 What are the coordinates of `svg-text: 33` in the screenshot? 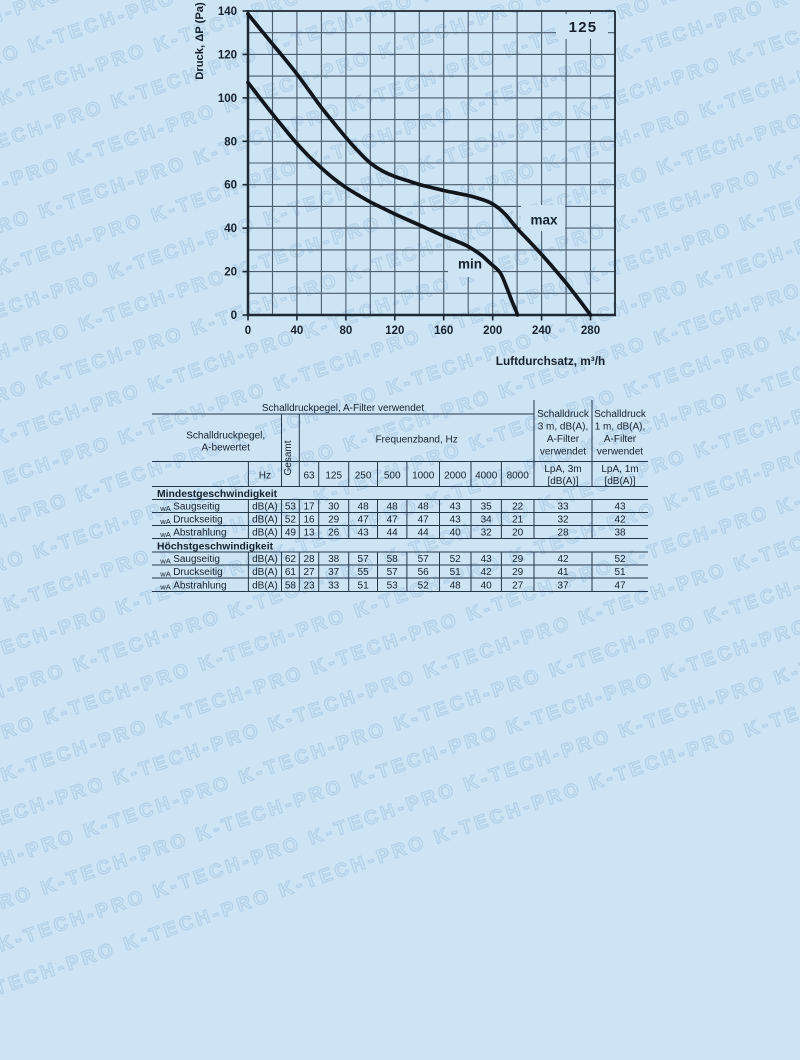 It's located at (334, 585).